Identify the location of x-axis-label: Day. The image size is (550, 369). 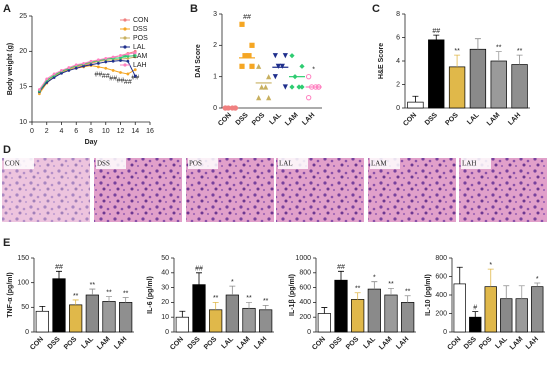
(91, 142).